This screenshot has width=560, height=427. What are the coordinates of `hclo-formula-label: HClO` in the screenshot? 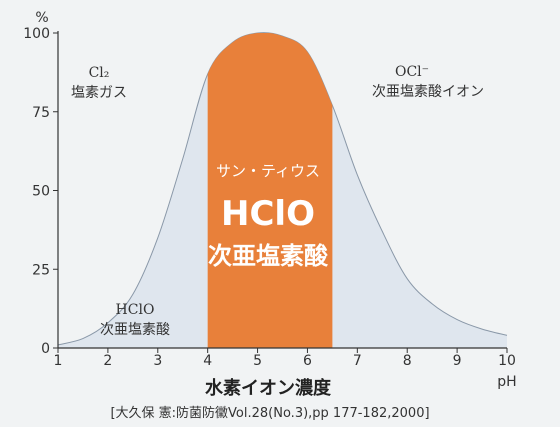 It's located at (135, 310).